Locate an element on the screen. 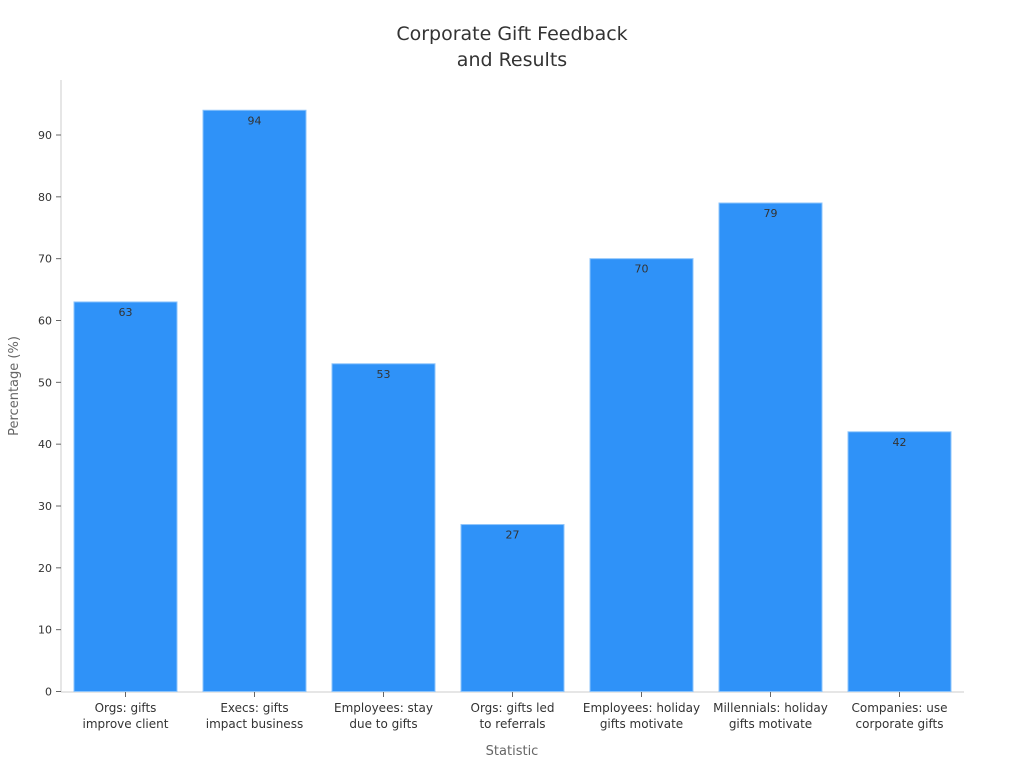 This screenshot has width=1024, height=772. x-tick-label: due to gifts is located at coordinates (383, 724).